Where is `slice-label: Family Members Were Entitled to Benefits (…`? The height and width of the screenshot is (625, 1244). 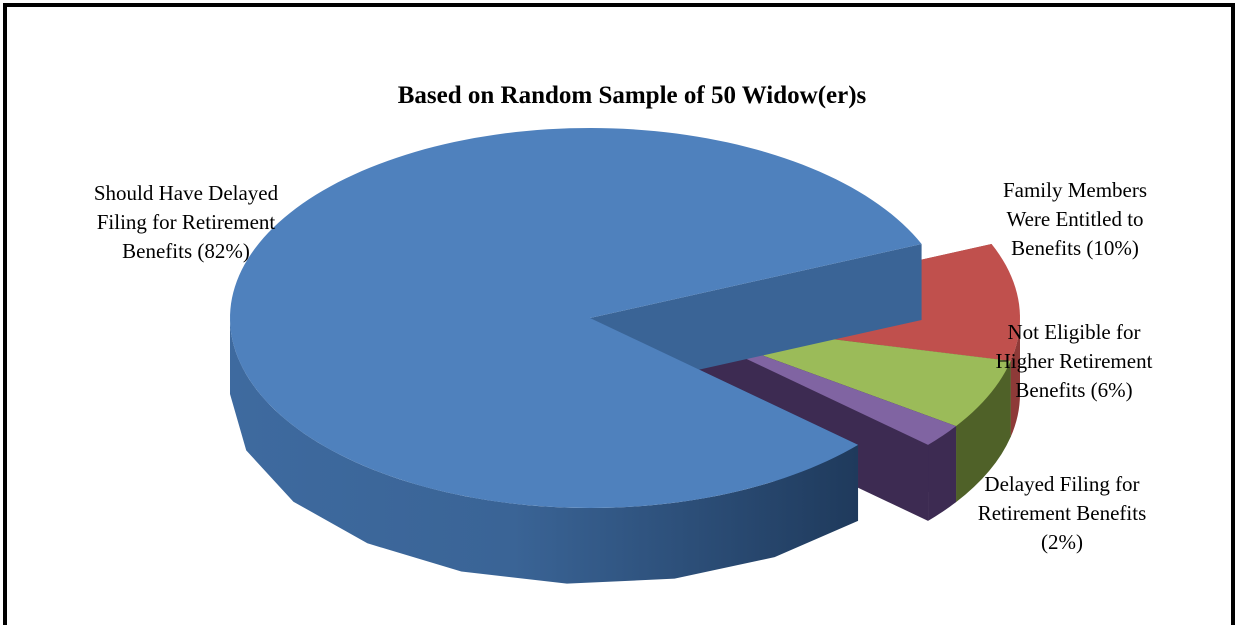 slice-label: Family Members Were Entitled to Benefits (… is located at coordinates (1075, 219).